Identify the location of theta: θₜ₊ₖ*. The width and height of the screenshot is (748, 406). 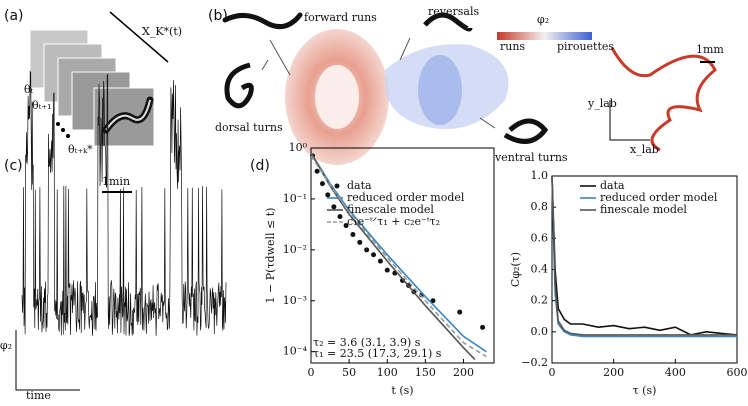
(80, 149).